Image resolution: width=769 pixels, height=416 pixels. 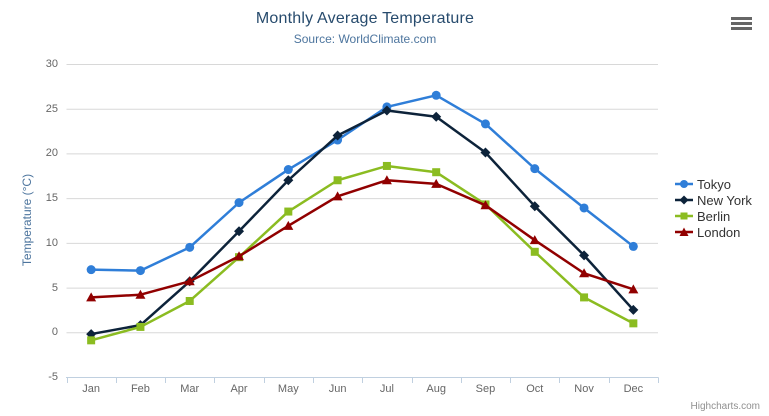 What do you see at coordinates (239, 231) in the screenshot?
I see `data-point-new-york-Apr` at bounding box center [239, 231].